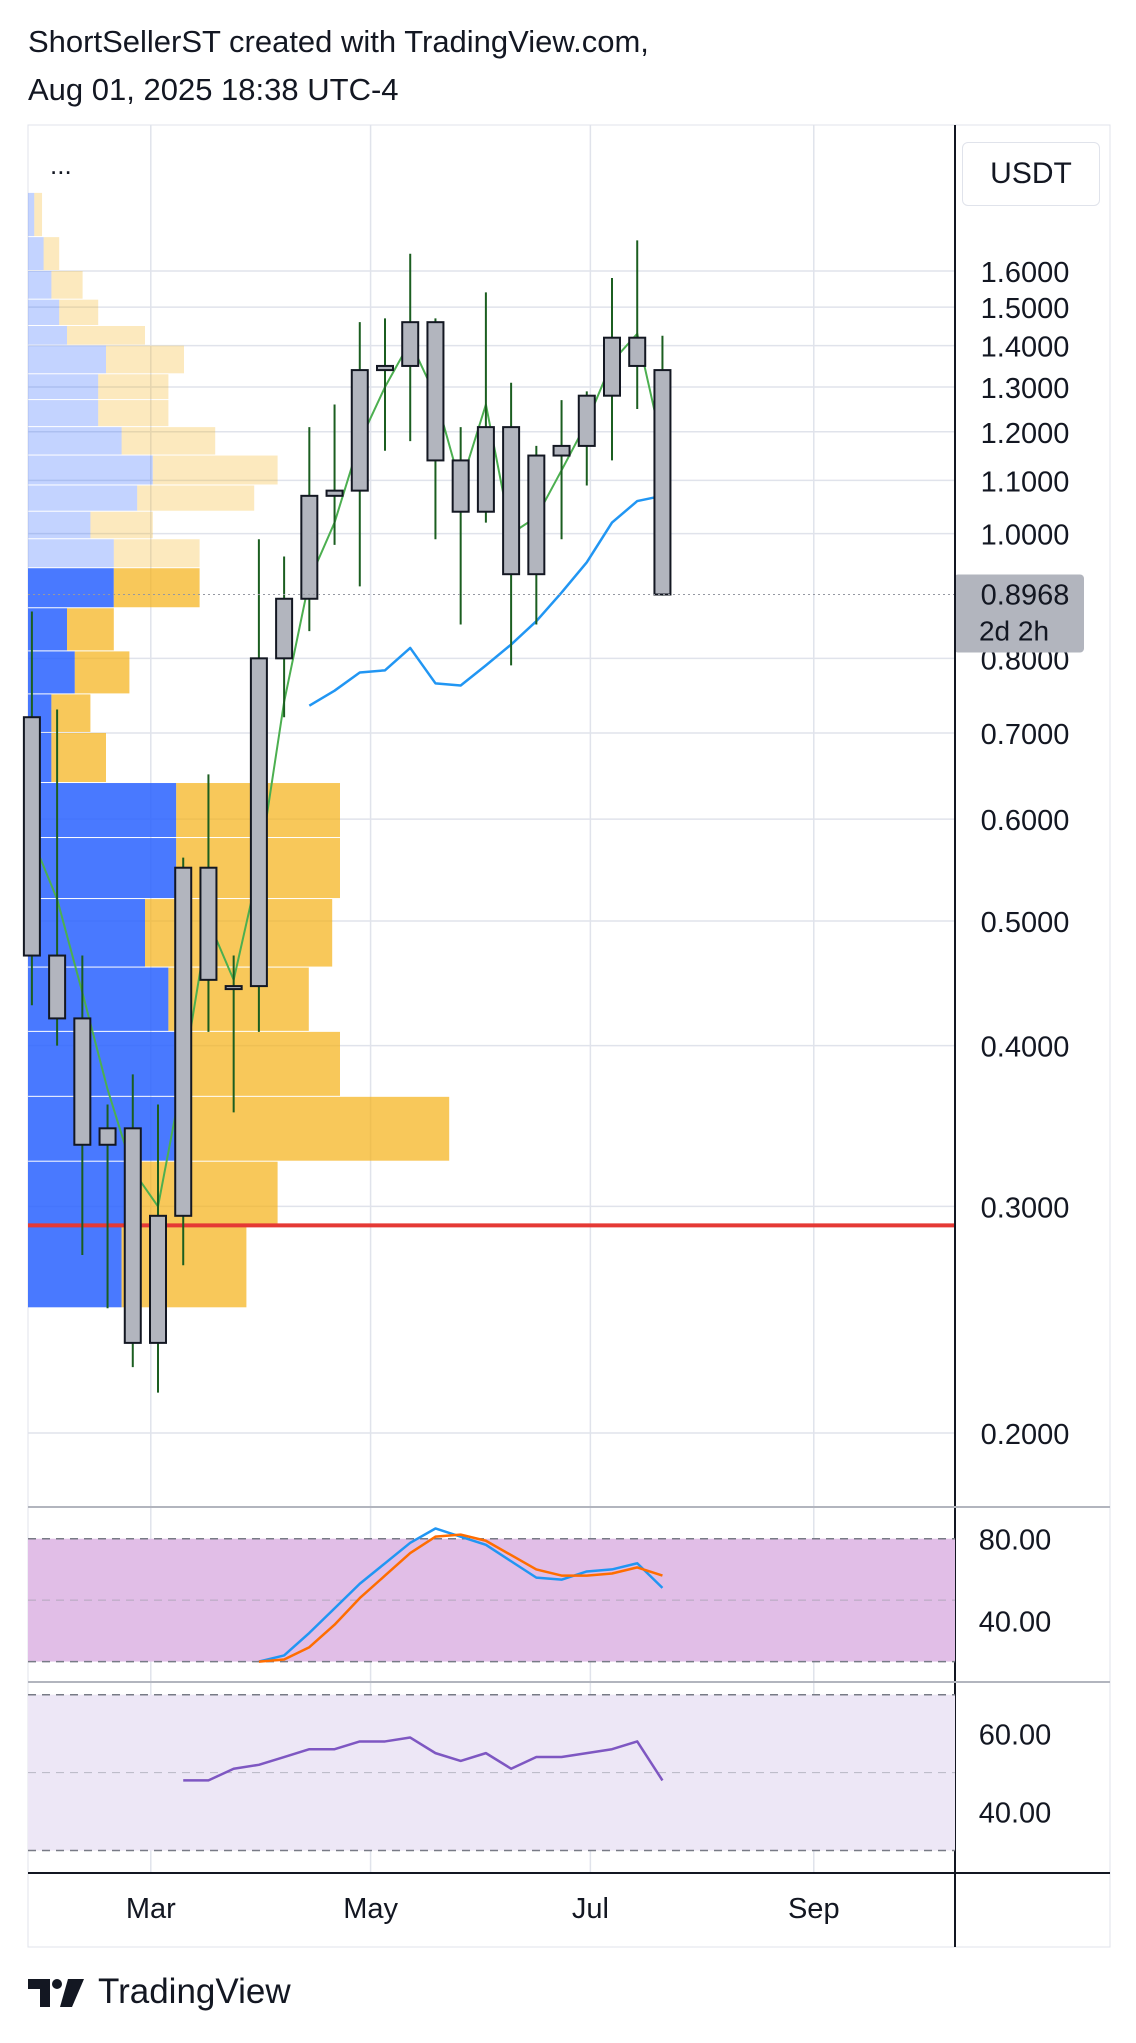 The height and width of the screenshot is (2043, 1136). I want to click on stoch-rsi-y-tick-label: 40.00, so click(1015, 1623).